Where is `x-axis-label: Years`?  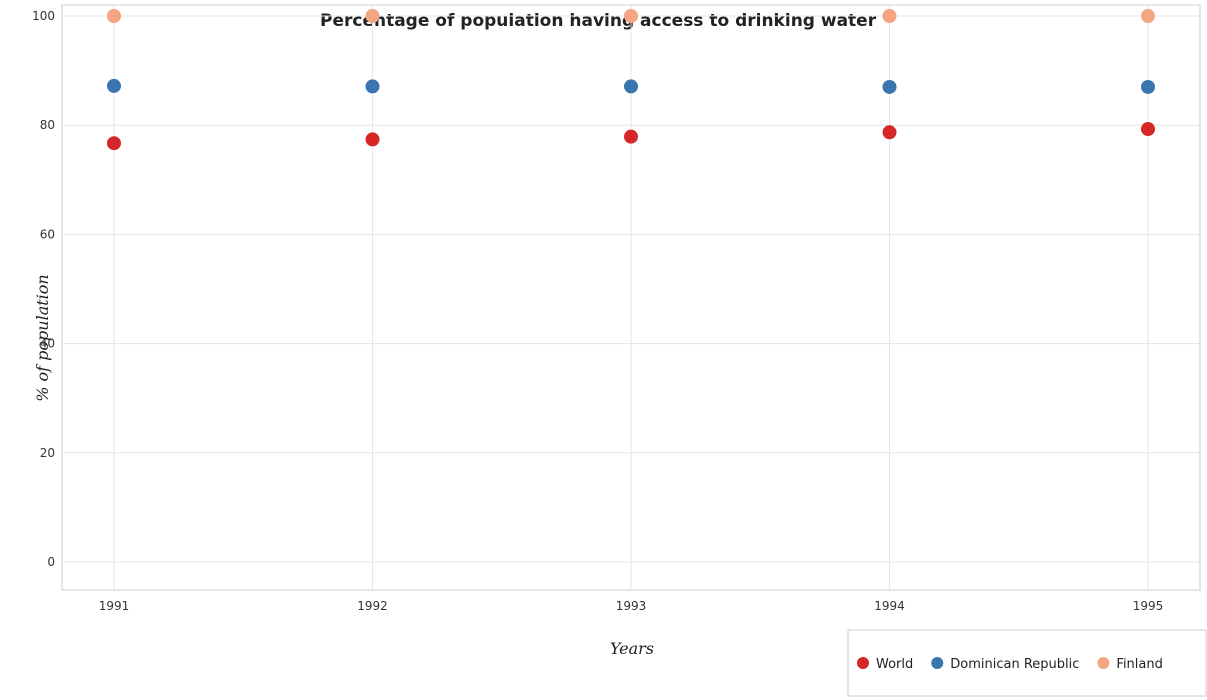
x-axis-label: Years is located at coordinates (632, 648).